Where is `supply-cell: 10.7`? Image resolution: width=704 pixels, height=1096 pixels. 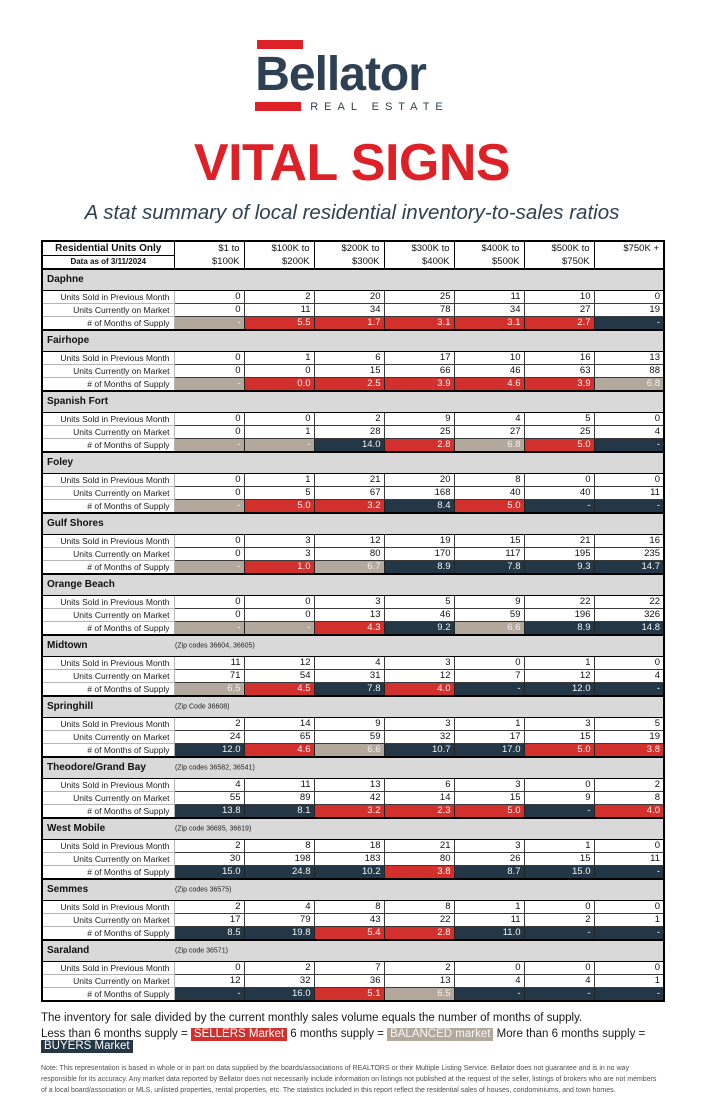 supply-cell: 10.7 is located at coordinates (419, 750).